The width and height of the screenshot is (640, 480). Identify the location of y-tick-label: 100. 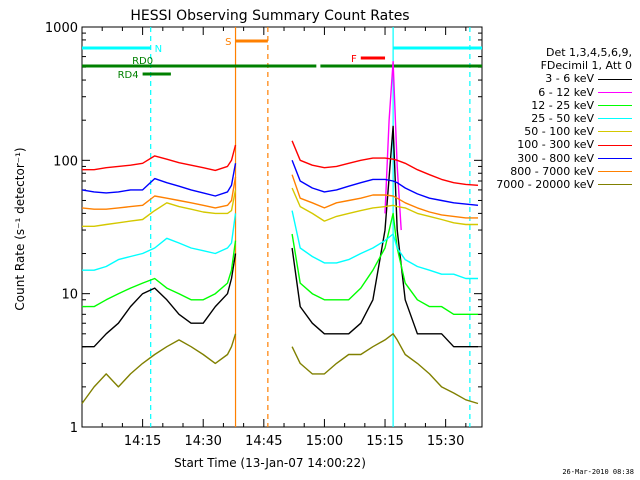
(65, 161).